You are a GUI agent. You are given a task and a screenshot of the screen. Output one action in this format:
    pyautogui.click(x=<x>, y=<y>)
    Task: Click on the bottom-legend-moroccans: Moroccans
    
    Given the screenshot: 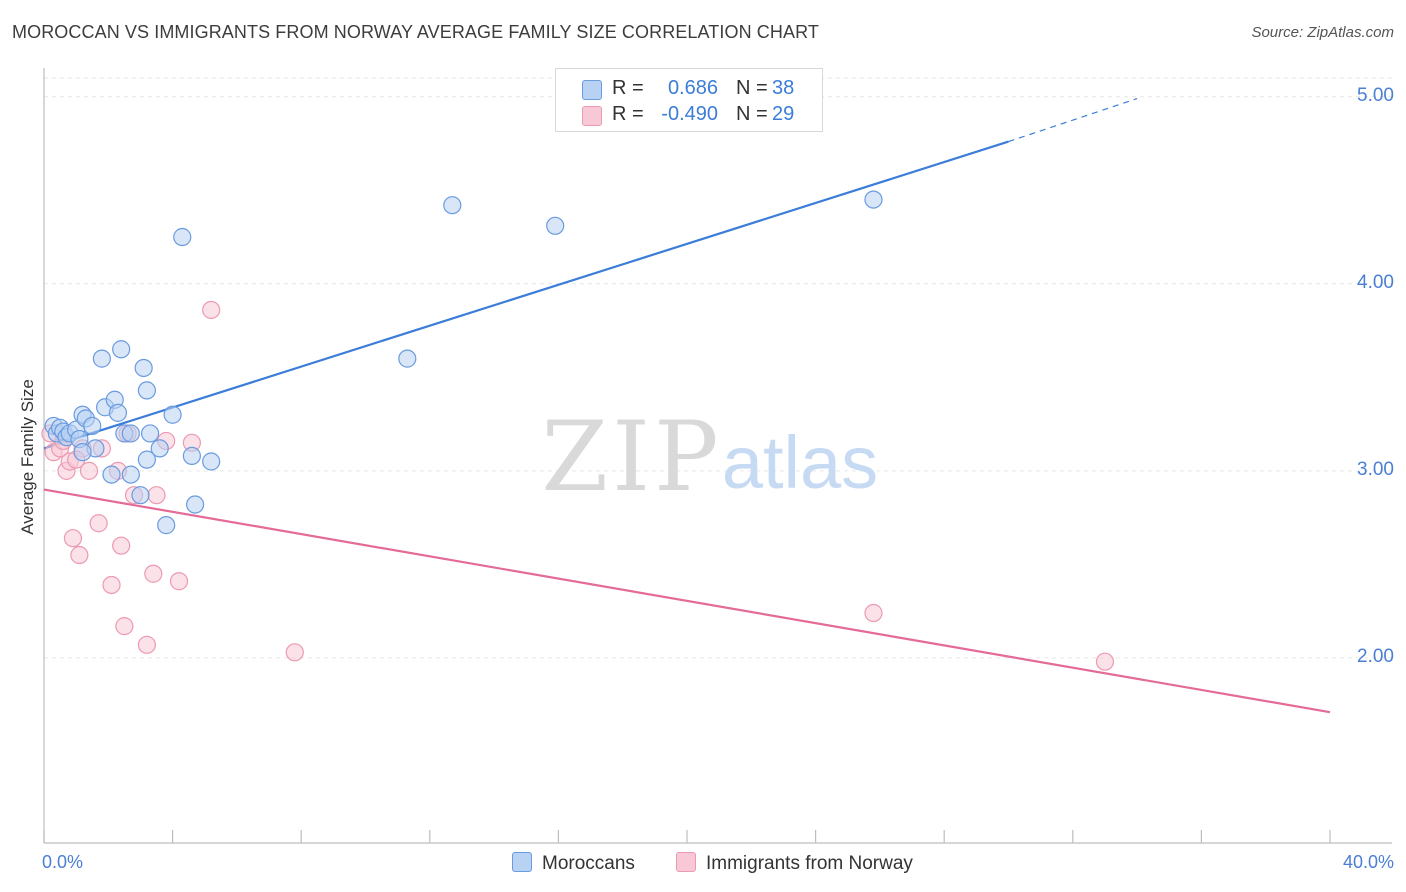 What is the action you would take?
    pyautogui.click(x=573, y=863)
    